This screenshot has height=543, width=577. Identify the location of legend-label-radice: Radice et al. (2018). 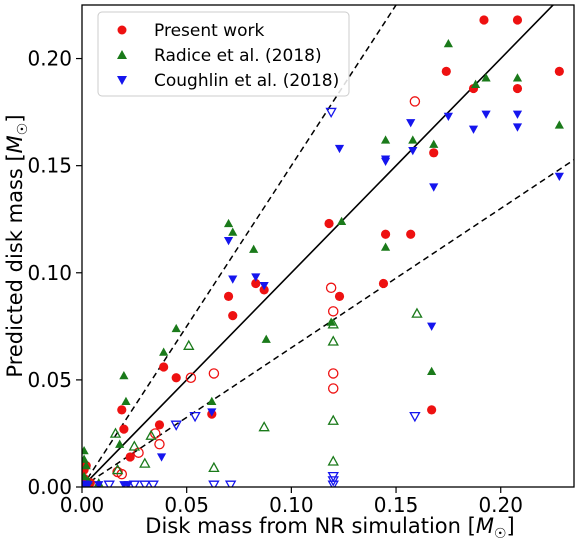
(238, 56).